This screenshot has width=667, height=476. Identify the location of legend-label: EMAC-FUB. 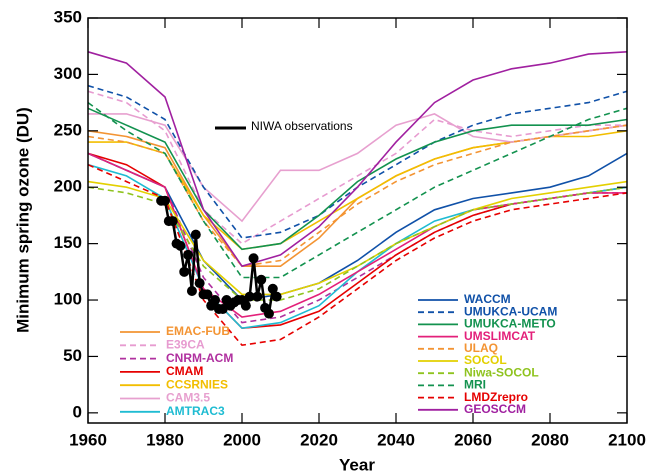
(198, 331).